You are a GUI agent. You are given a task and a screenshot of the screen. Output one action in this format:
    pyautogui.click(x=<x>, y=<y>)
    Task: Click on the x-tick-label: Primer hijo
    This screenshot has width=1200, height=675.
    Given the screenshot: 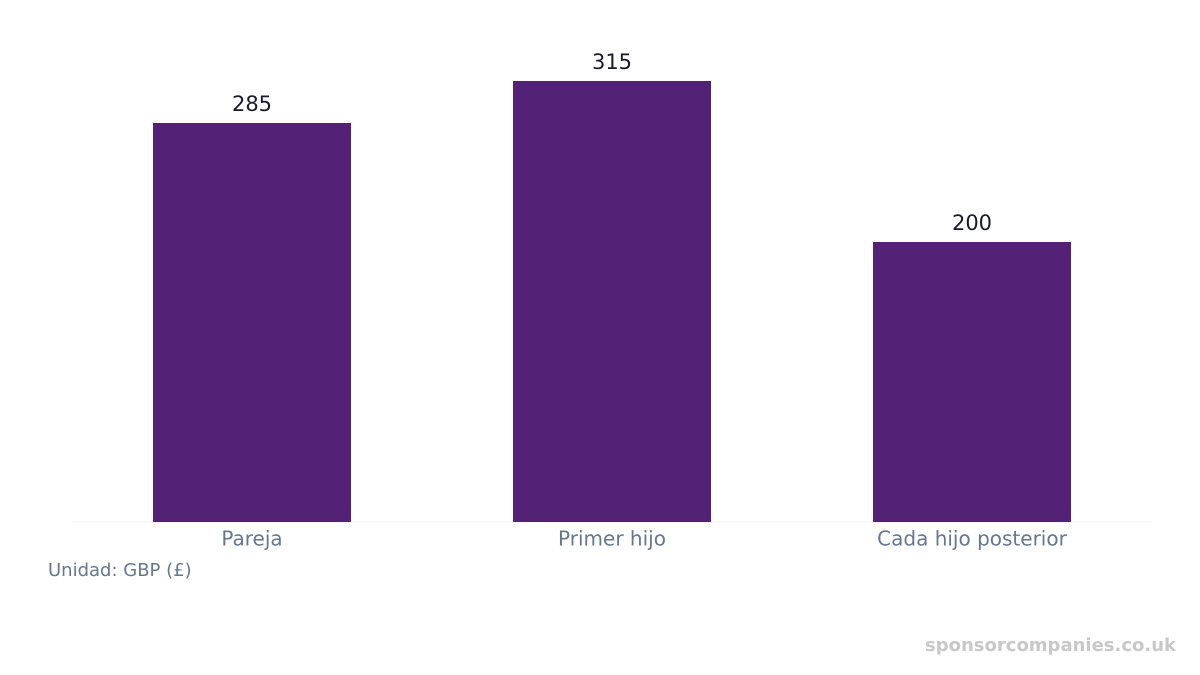 What is the action you would take?
    pyautogui.click(x=612, y=539)
    